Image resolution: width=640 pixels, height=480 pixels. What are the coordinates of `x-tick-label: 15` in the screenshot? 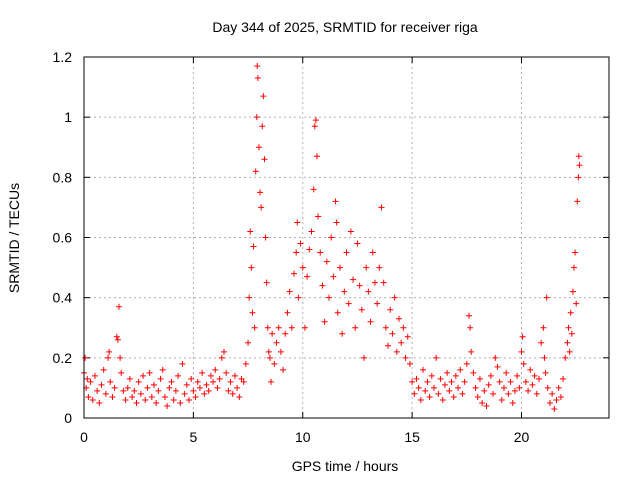 It's located at (412, 437).